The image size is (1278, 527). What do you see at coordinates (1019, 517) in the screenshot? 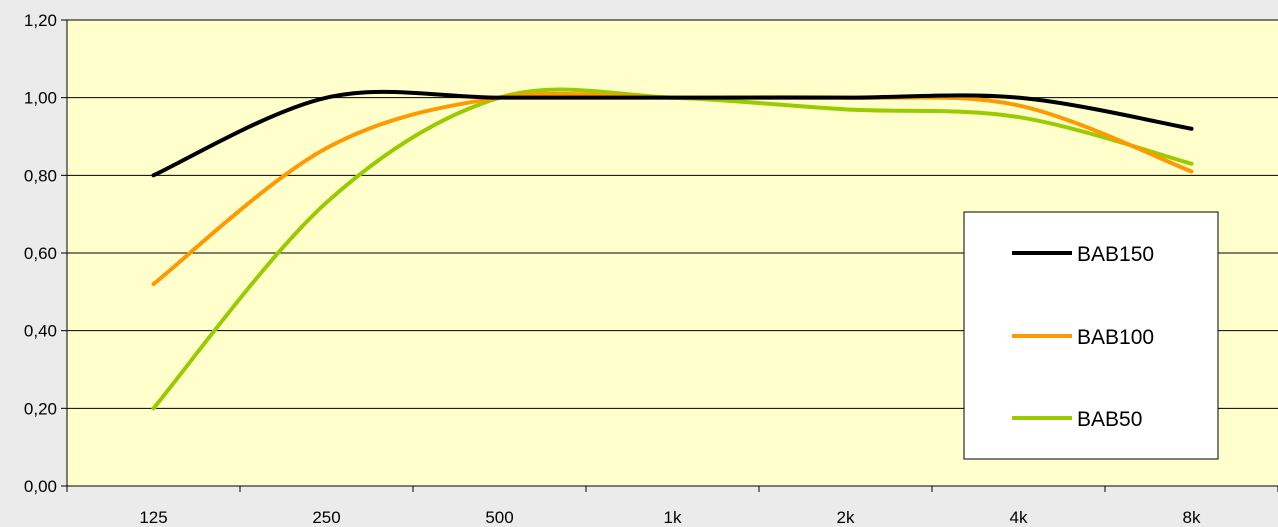
I see `x-tick-label: 4k` at bounding box center [1019, 517].